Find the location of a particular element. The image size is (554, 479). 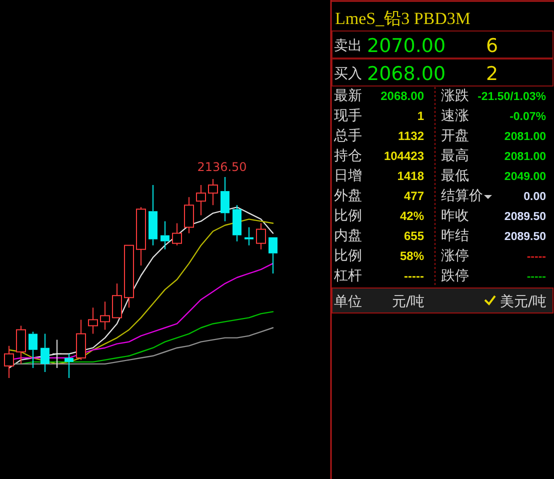

text: 单位 is located at coordinates (348, 302).